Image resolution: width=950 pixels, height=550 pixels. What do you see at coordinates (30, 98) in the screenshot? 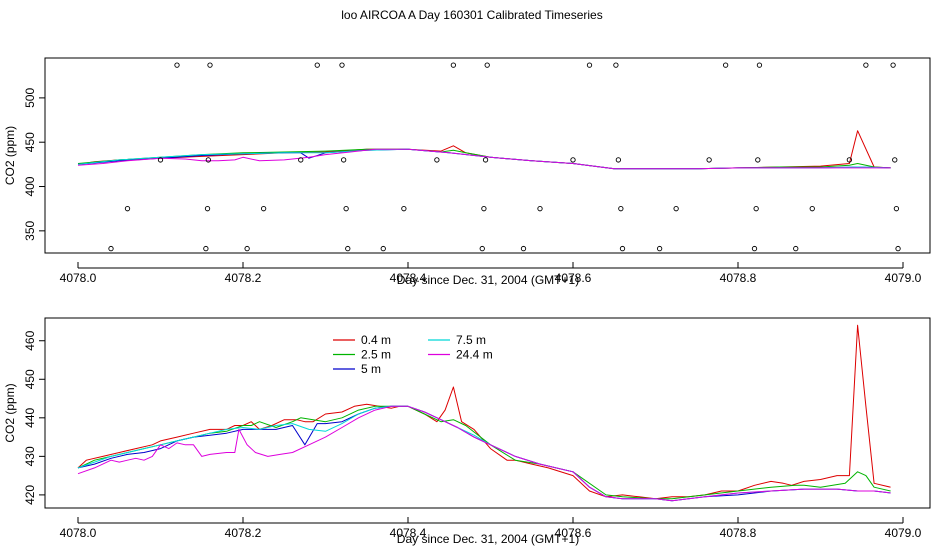
I see `y-tick-label: 500` at bounding box center [30, 98].